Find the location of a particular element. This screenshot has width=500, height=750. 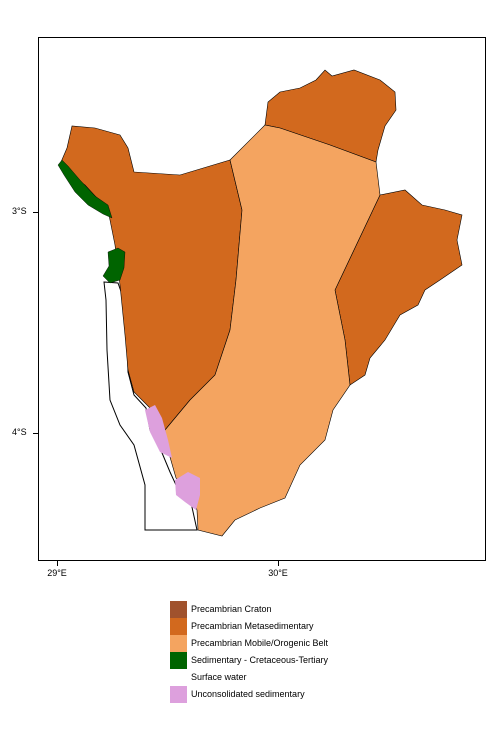

legend-label: Precambrian Mobile/Orogenic Belt is located at coordinates (260, 643).